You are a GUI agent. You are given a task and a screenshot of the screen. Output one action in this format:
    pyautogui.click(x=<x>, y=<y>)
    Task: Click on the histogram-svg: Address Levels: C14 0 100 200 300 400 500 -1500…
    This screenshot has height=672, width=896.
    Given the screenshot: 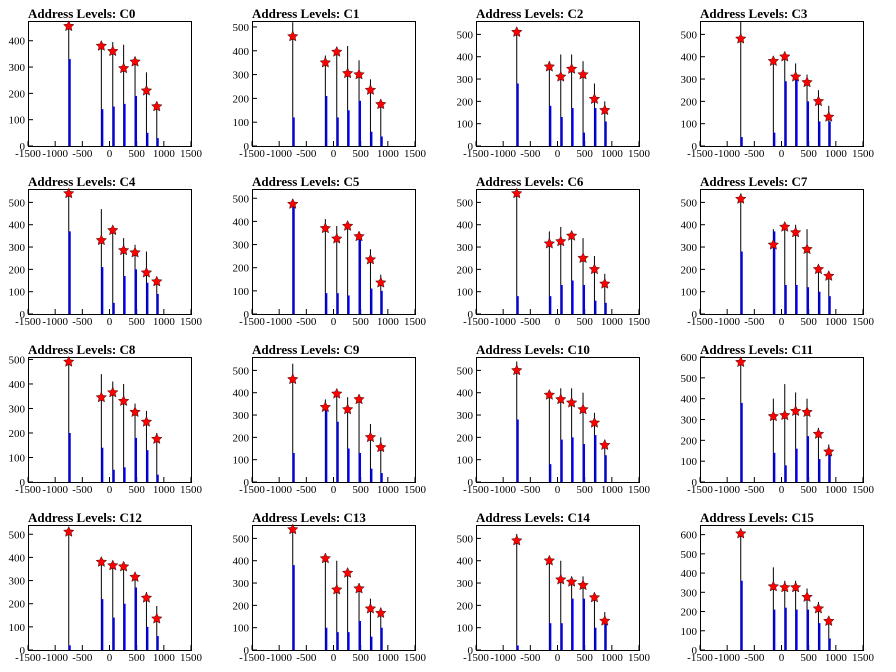 What is the action you would take?
    pyautogui.click(x=554, y=587)
    